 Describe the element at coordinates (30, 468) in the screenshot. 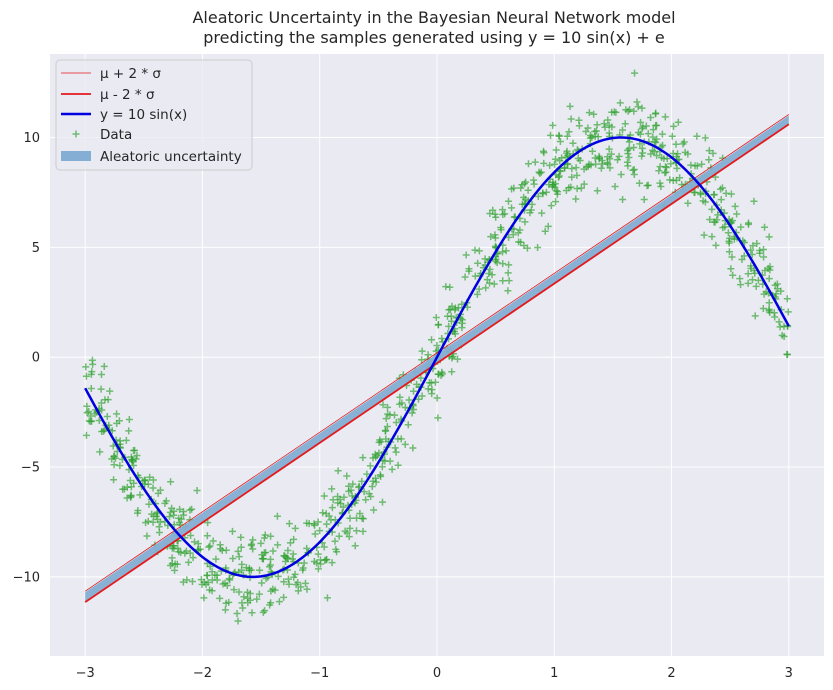

I see `y-tick-label: −5` at that location.